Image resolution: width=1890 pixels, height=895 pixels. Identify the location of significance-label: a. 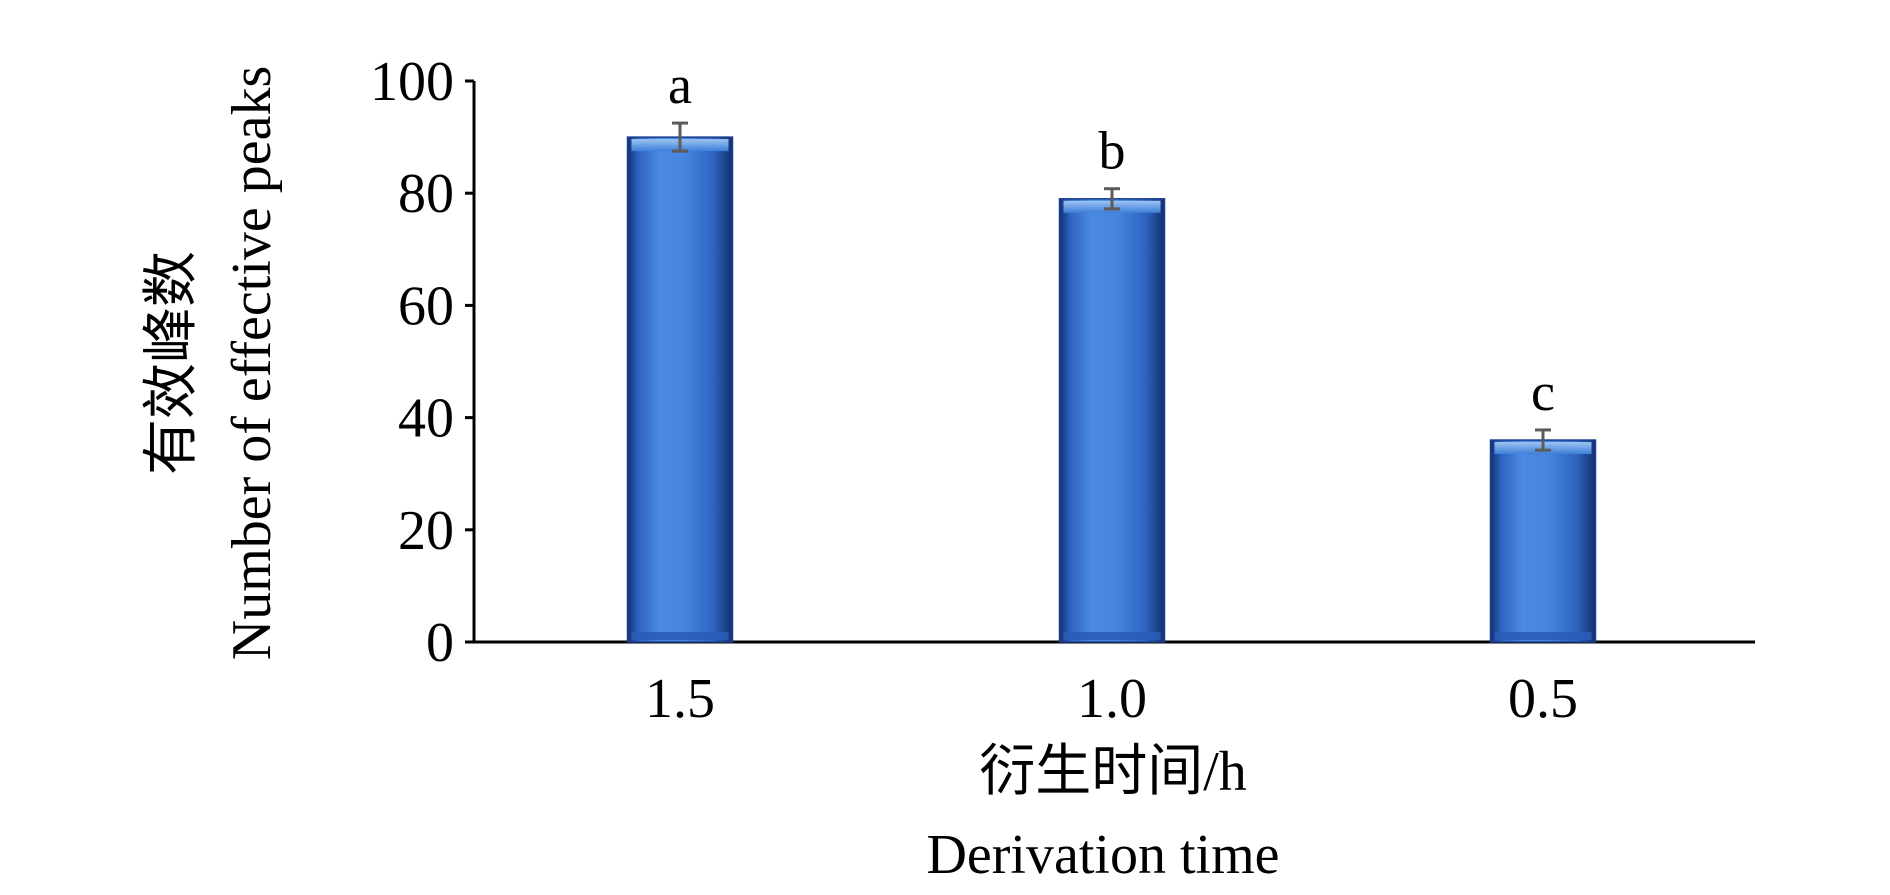
(680, 85).